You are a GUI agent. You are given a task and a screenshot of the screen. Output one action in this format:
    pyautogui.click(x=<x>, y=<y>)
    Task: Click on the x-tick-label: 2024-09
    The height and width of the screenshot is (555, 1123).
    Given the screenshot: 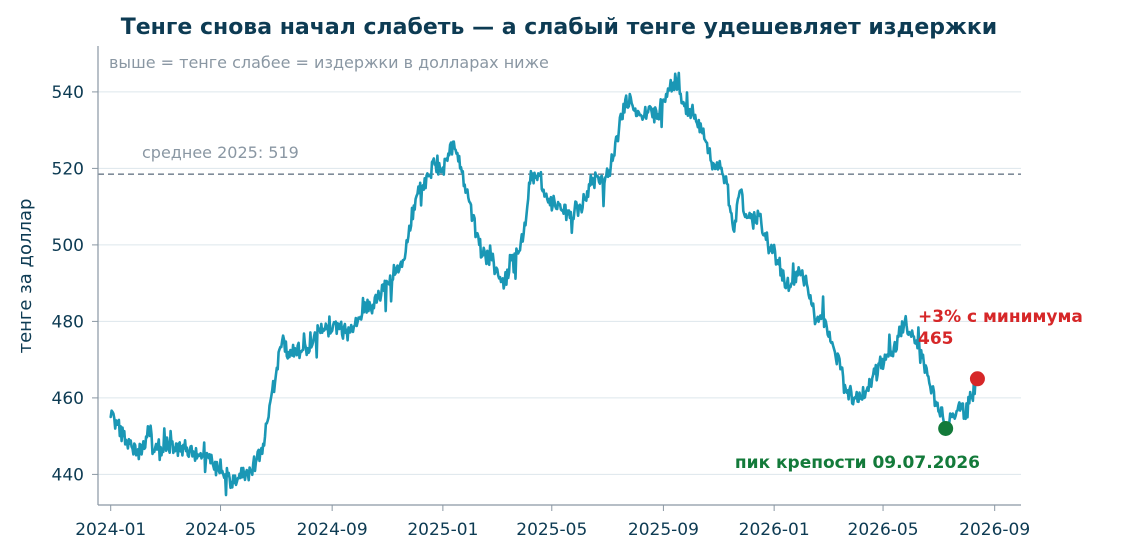 What is the action you would take?
    pyautogui.click(x=332, y=530)
    